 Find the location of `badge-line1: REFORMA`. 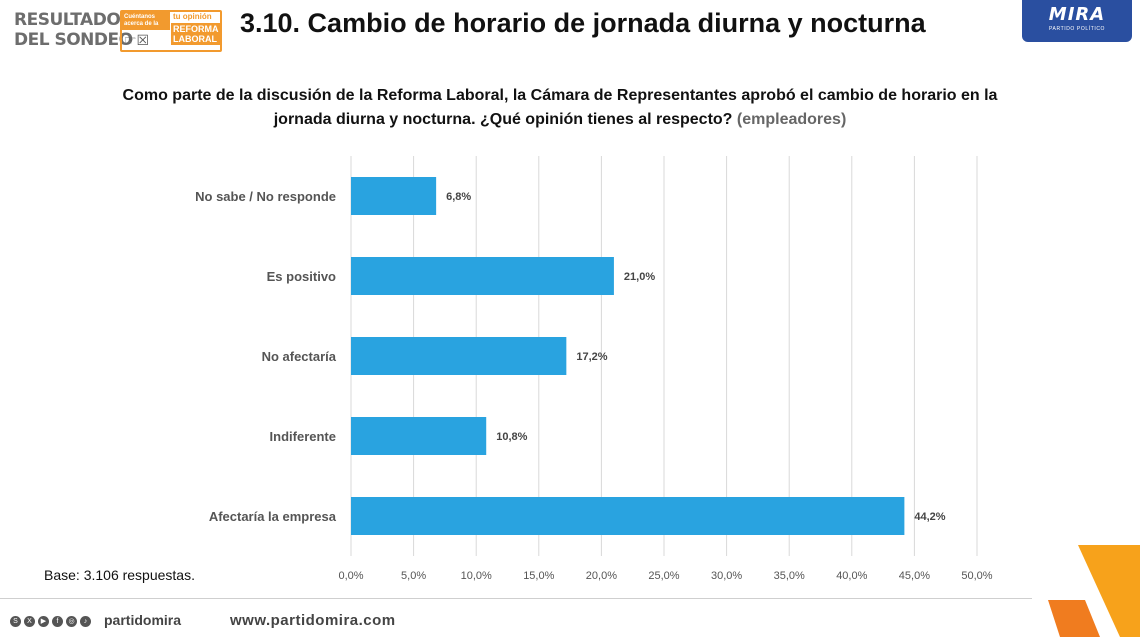

badge-line1: REFORMA is located at coordinates (196, 29).